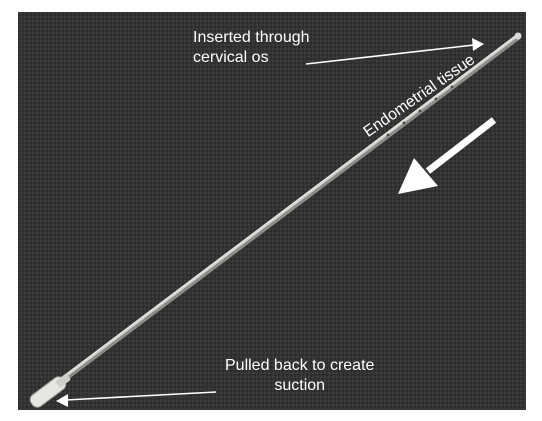 The image size is (542, 421). What do you see at coordinates (300, 365) in the screenshot?
I see `suction-label-line1: Pulled back to create` at bounding box center [300, 365].